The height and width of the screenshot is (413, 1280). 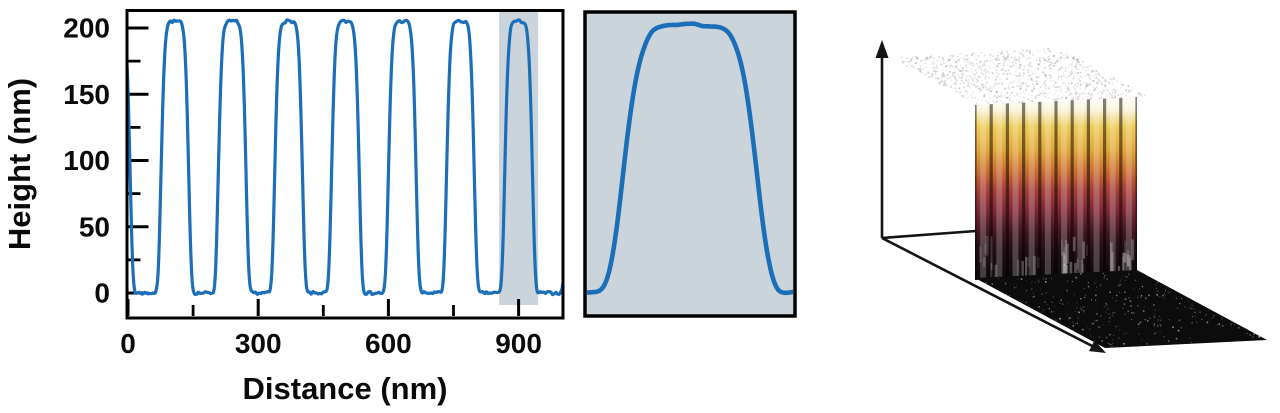 I want to click on lower-terrace, so click(x=1121, y=309).